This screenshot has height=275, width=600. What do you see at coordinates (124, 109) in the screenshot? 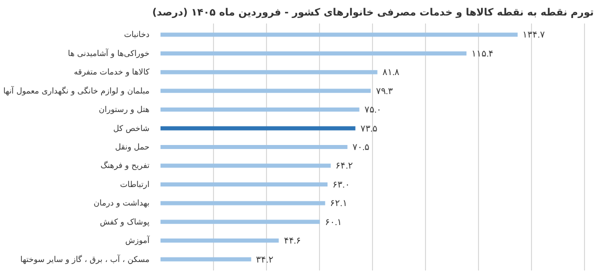
I see `y-tick-label: هتل و رستوران` at bounding box center [124, 109].